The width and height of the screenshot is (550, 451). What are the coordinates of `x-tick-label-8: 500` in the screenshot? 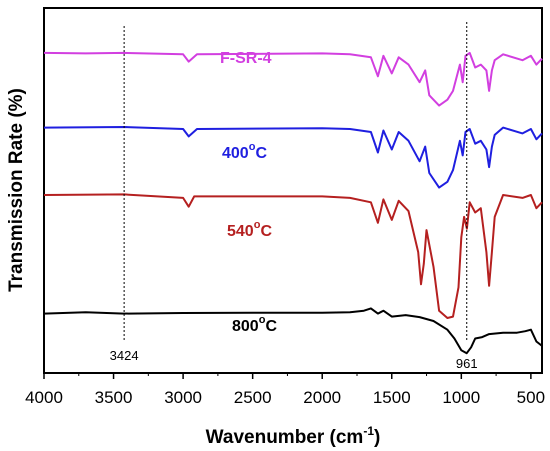 It's located at (531, 397).